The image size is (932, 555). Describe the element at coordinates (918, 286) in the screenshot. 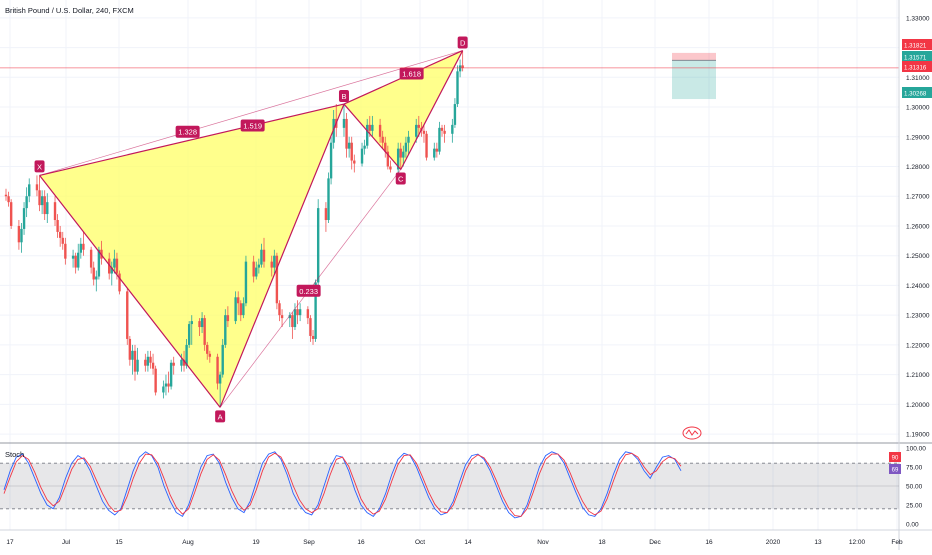

I see `price-tick-label: 1.24000` at that location.